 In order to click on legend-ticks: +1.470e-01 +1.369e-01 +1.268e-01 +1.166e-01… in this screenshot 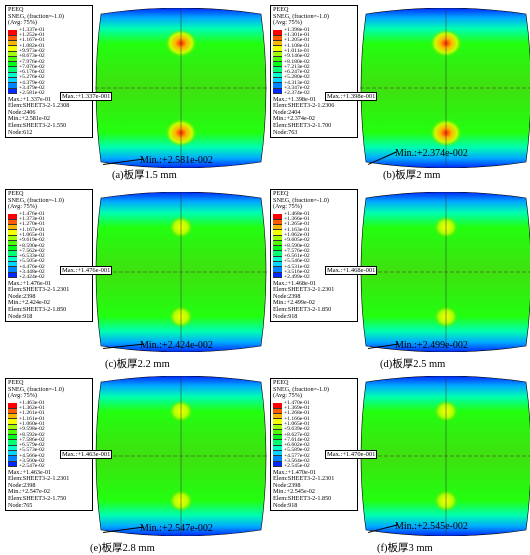, I will do `click(297, 434)`.